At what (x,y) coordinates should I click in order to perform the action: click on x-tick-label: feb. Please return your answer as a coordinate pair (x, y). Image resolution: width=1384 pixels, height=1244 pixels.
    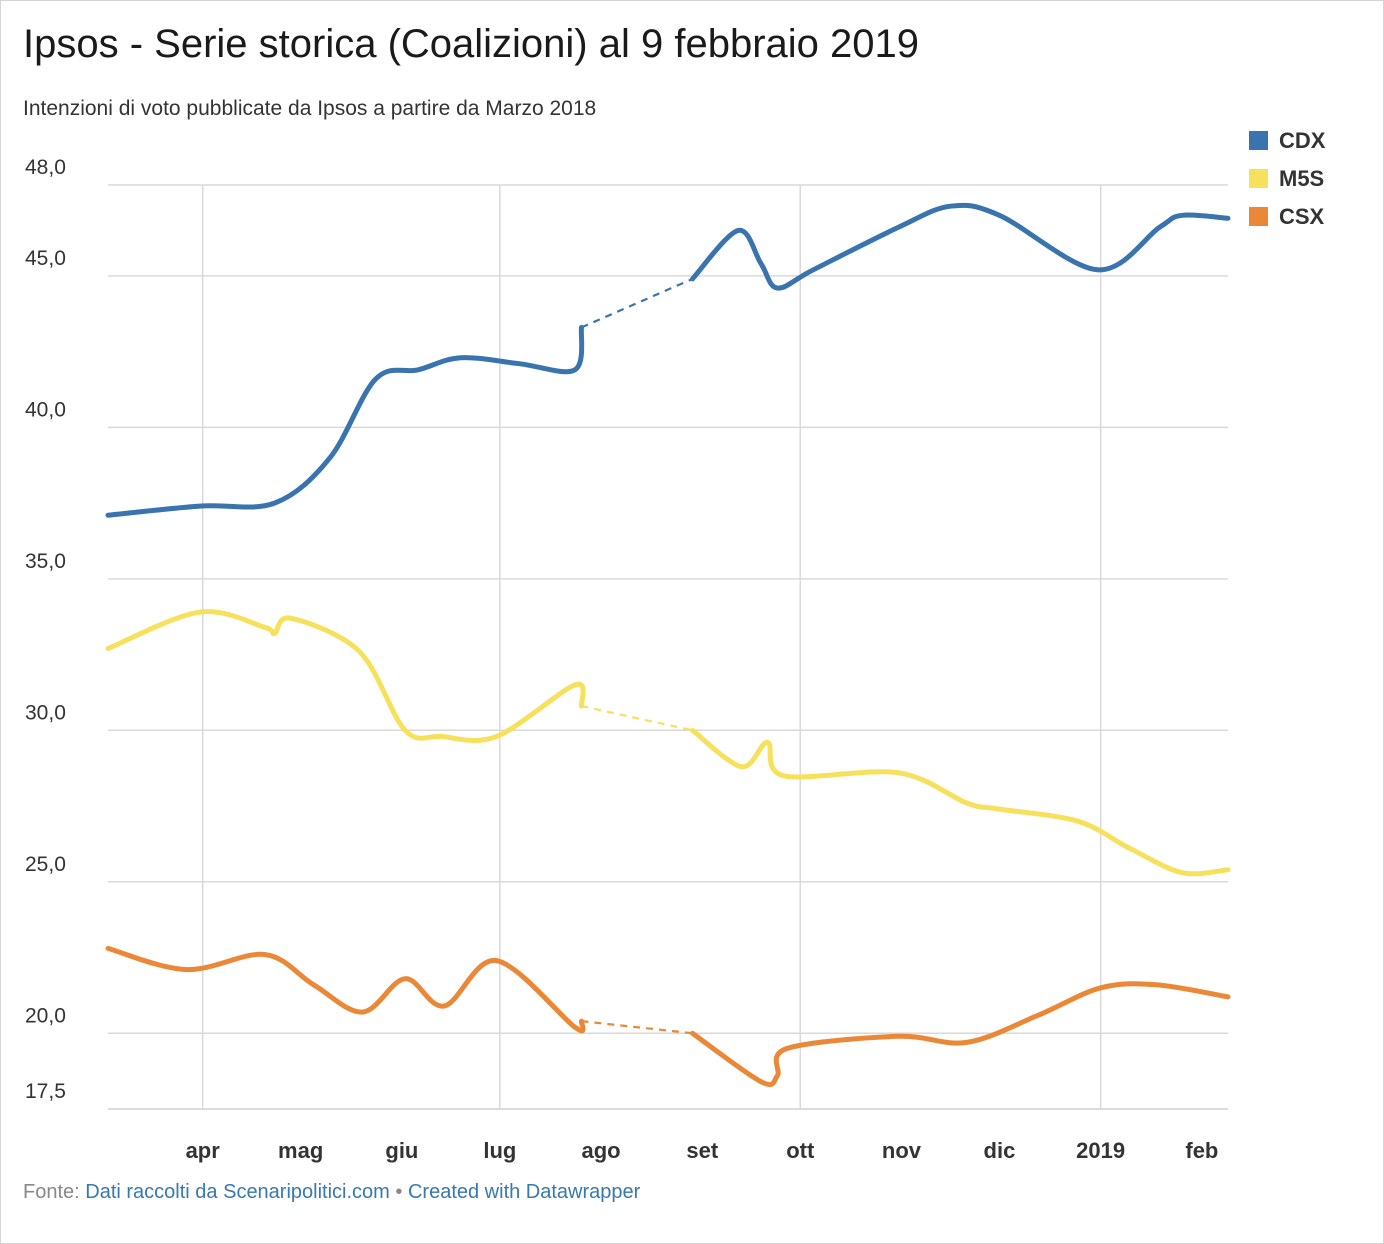
    Looking at the image, I should click on (1201, 1150).